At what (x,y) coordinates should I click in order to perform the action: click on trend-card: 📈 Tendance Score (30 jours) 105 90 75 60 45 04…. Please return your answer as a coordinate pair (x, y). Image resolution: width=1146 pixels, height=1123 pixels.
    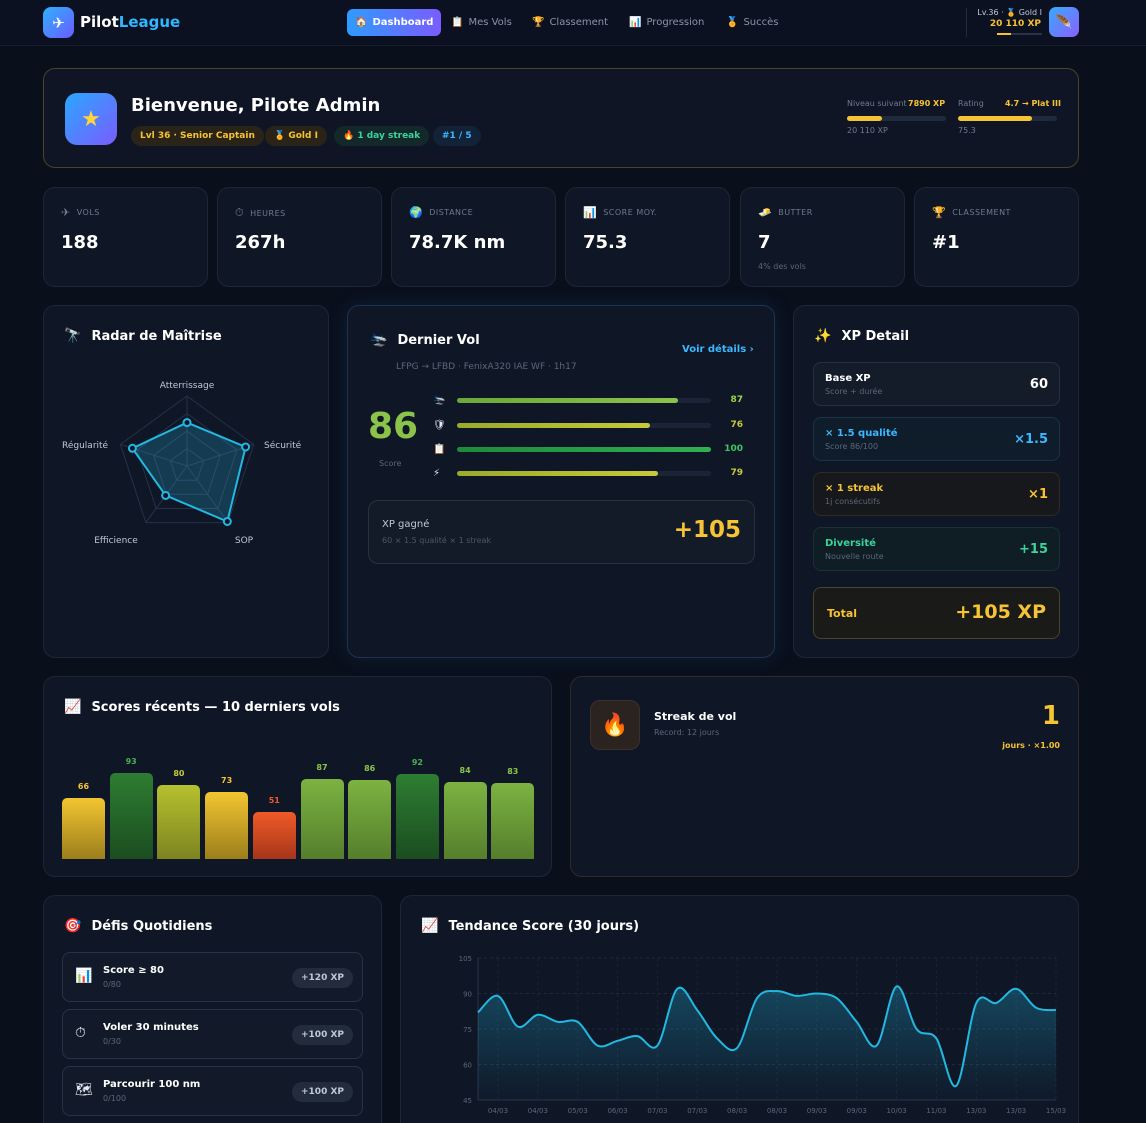
    Looking at the image, I should click on (739, 1009).